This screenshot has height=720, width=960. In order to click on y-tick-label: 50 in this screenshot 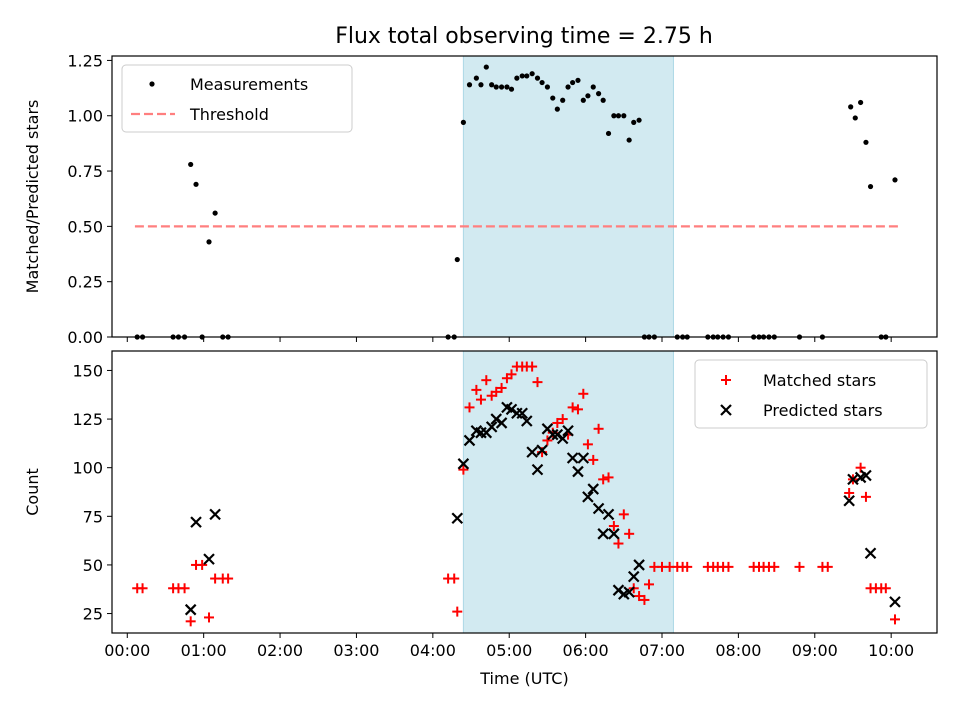, I will do `click(93, 565)`.